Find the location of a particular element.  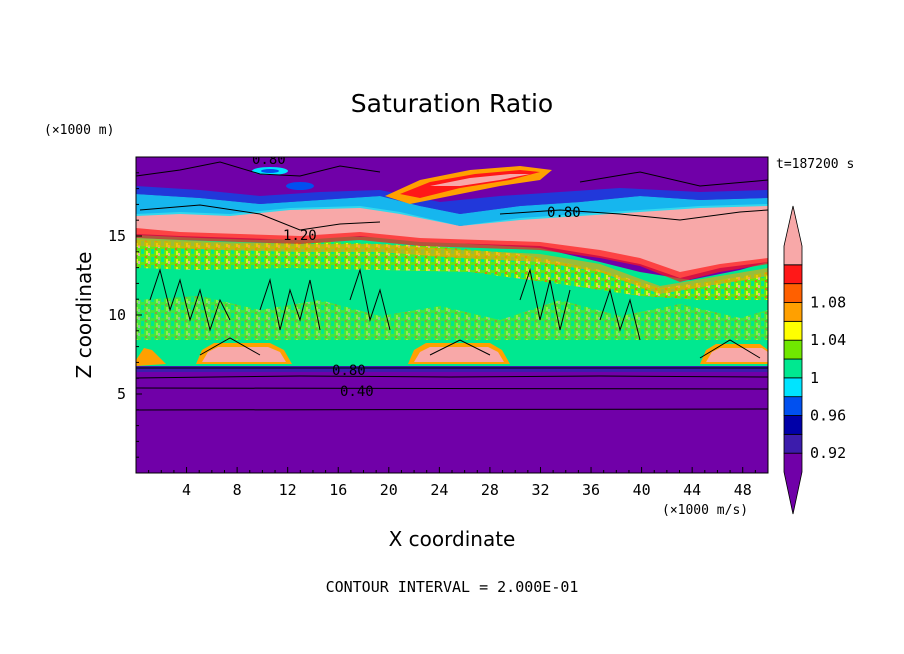

x-axis-ticks: 4 8 12 16 20 24 28 32 36 40 44 48 is located at coordinates (452, 483).